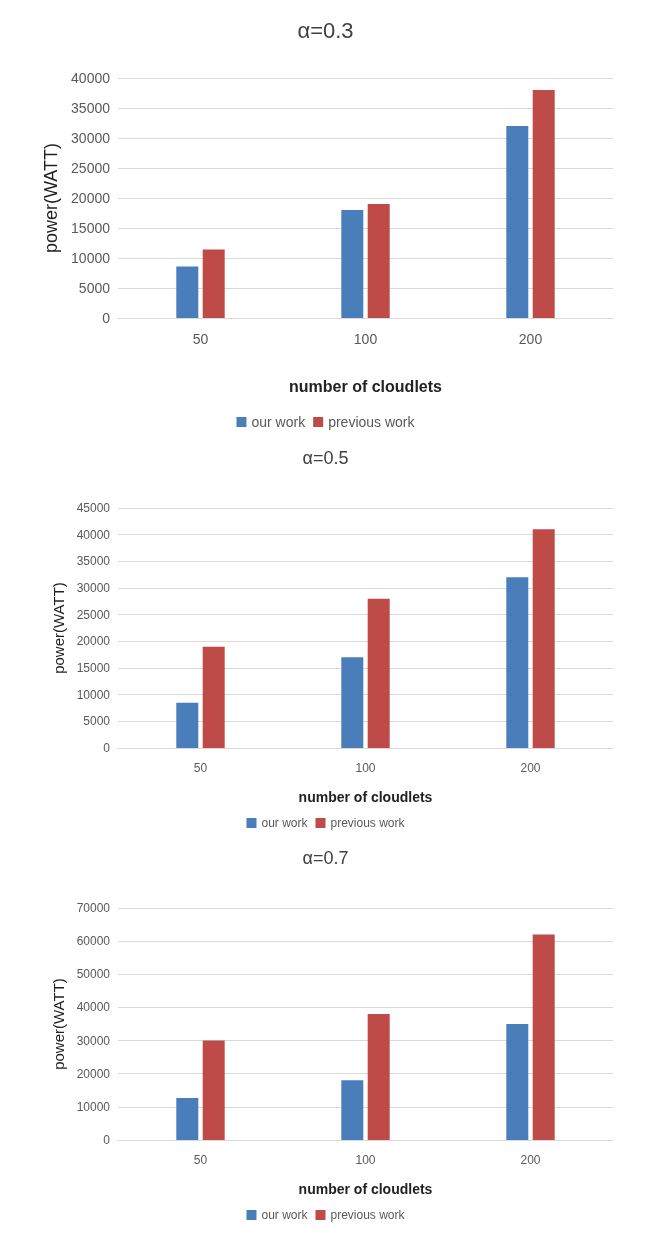 This screenshot has width=651, height=1238. I want to click on y-tick-label: 70000, so click(93, 908).